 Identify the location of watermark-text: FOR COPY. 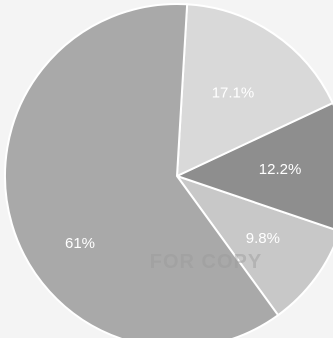
(206, 262).